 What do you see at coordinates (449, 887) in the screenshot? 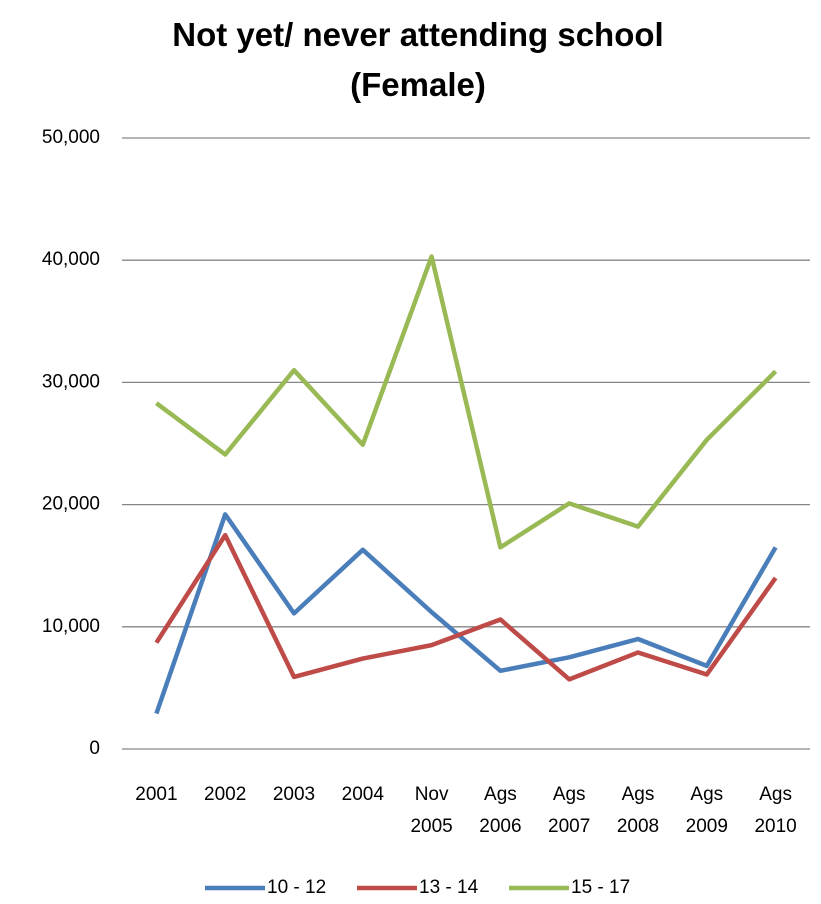
I see `legend-label: 13 - 14` at bounding box center [449, 887].